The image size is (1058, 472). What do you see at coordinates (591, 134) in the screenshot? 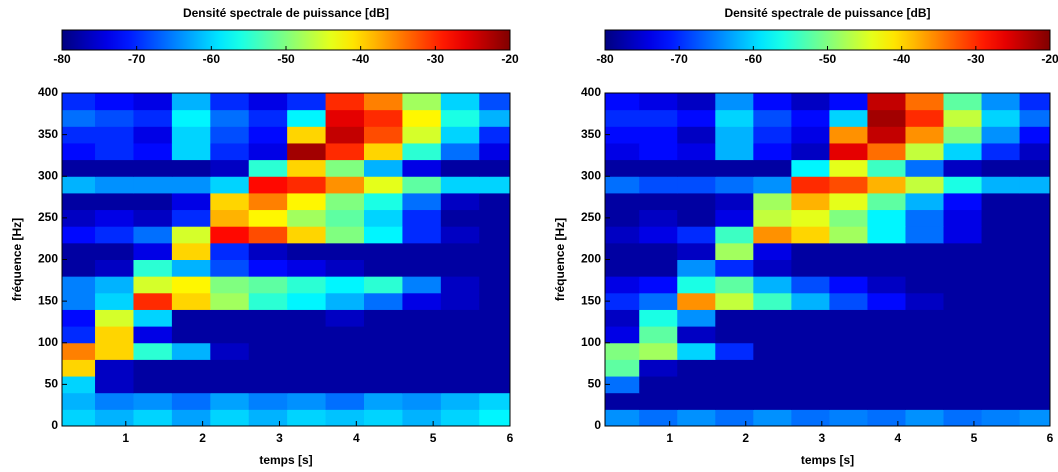
I see `y-tick-label: 350` at bounding box center [591, 134].